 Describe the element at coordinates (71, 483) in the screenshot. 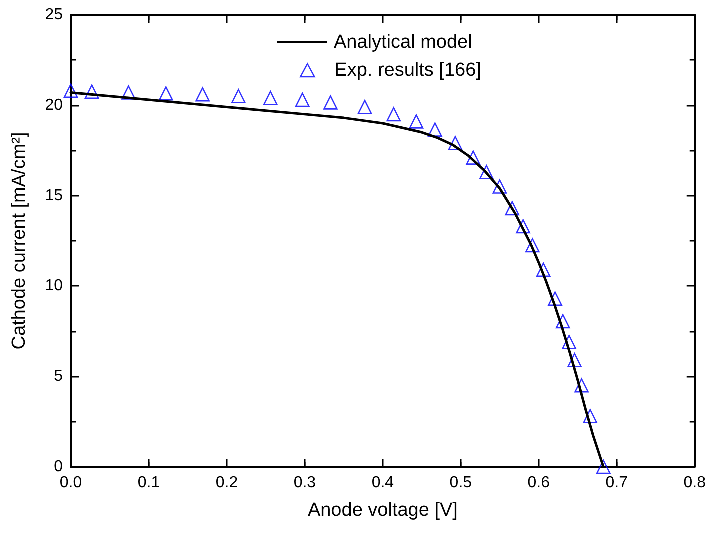

I see `x-tick-label: 0.0` at that location.